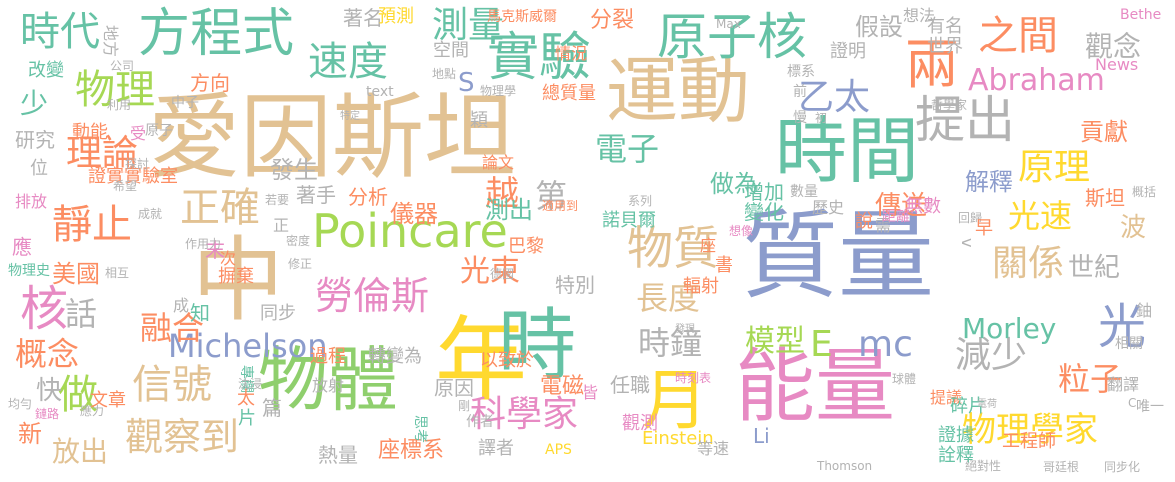  I want to click on word-145: 原子, so click(159, 131).